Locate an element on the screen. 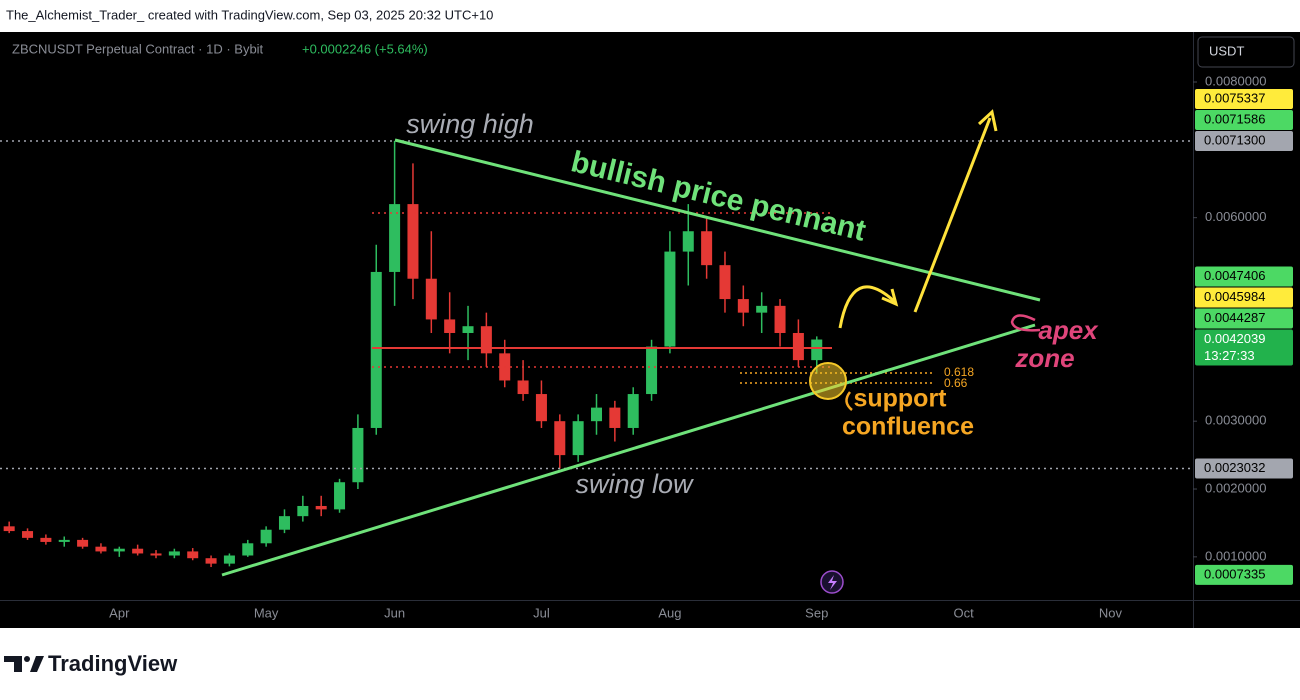  annotation: apex is located at coordinates (1068, 330).